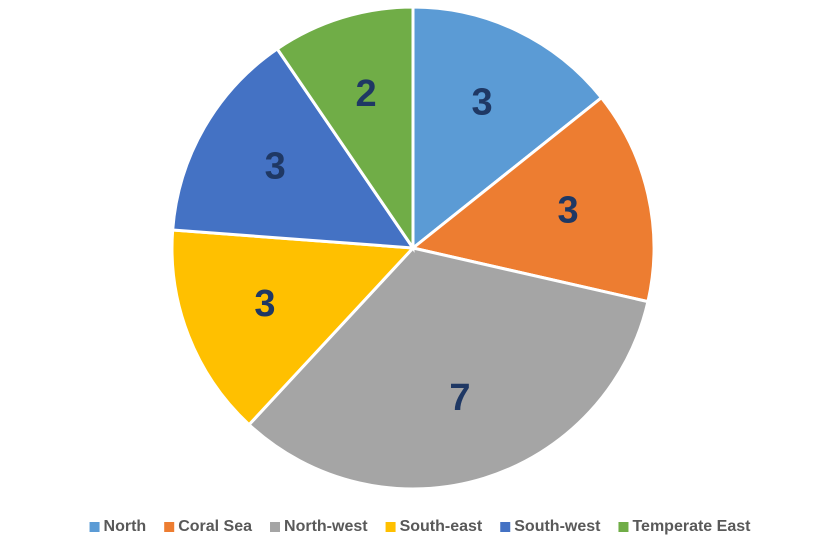 This screenshot has width=840, height=542. What do you see at coordinates (691, 526) in the screenshot?
I see `legend-label: Temperate East` at bounding box center [691, 526].